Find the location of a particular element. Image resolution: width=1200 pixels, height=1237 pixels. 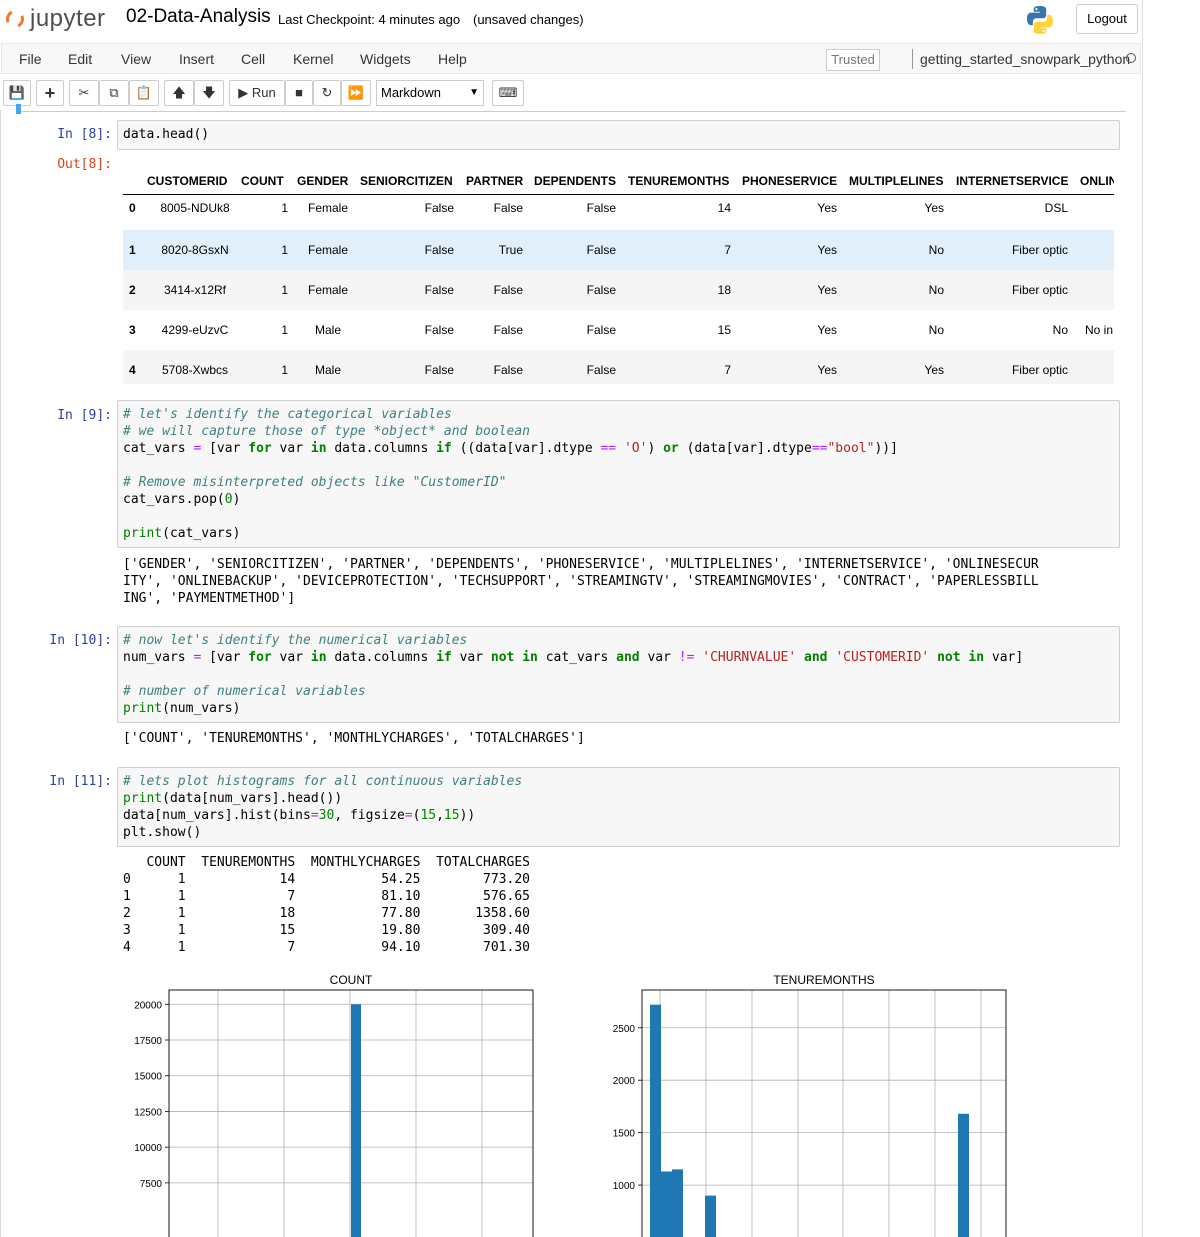

paste-button: 📋 is located at coordinates (144, 93).